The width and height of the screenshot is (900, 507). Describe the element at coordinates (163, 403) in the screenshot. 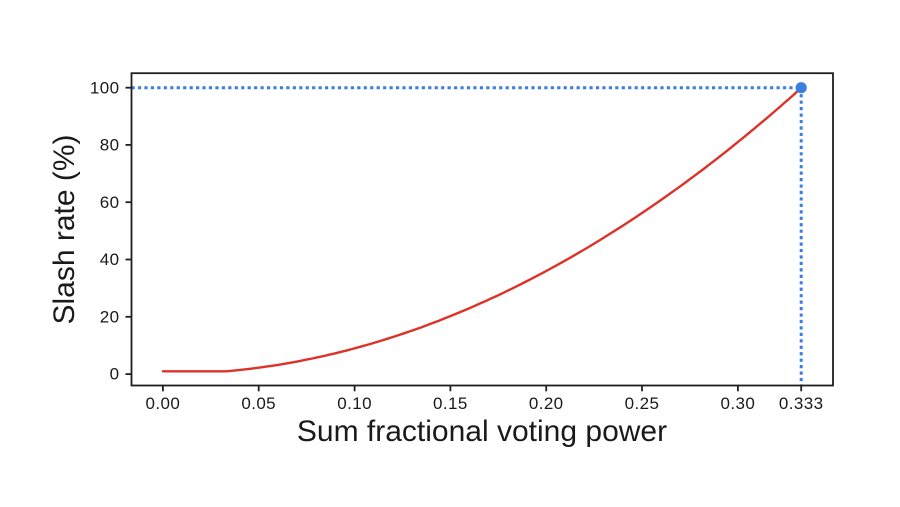

I see `svg-text: 0.00` at that location.